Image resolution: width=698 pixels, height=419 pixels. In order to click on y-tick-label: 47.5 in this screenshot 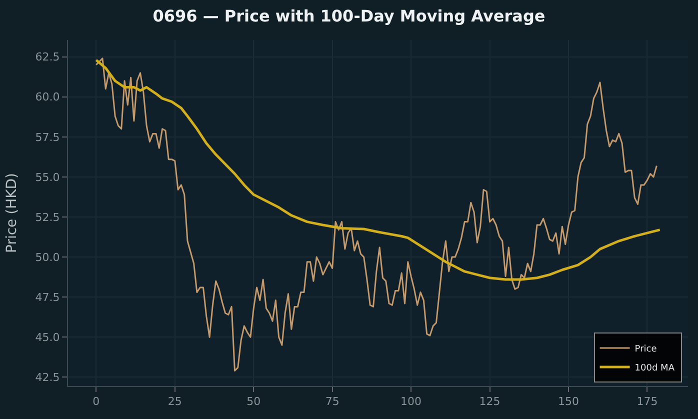, I will do `click(47, 297)`.